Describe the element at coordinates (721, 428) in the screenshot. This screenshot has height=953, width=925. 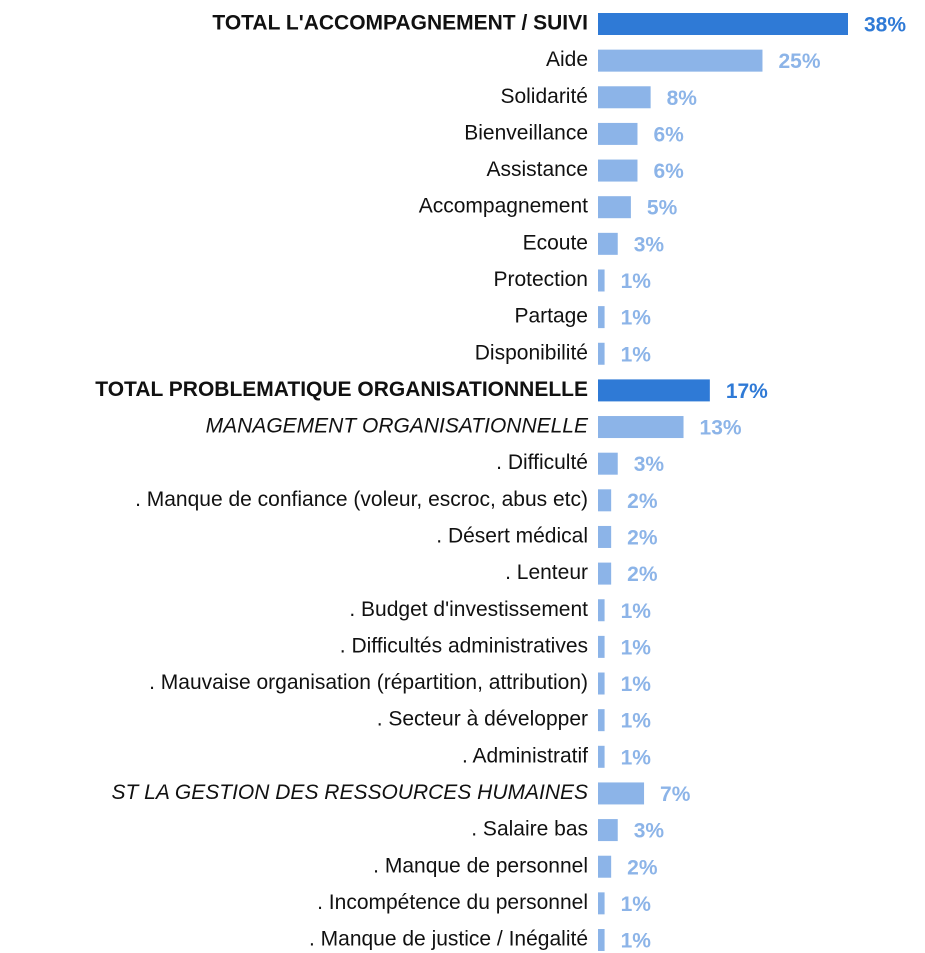
I see `value-label: 13%` at that location.